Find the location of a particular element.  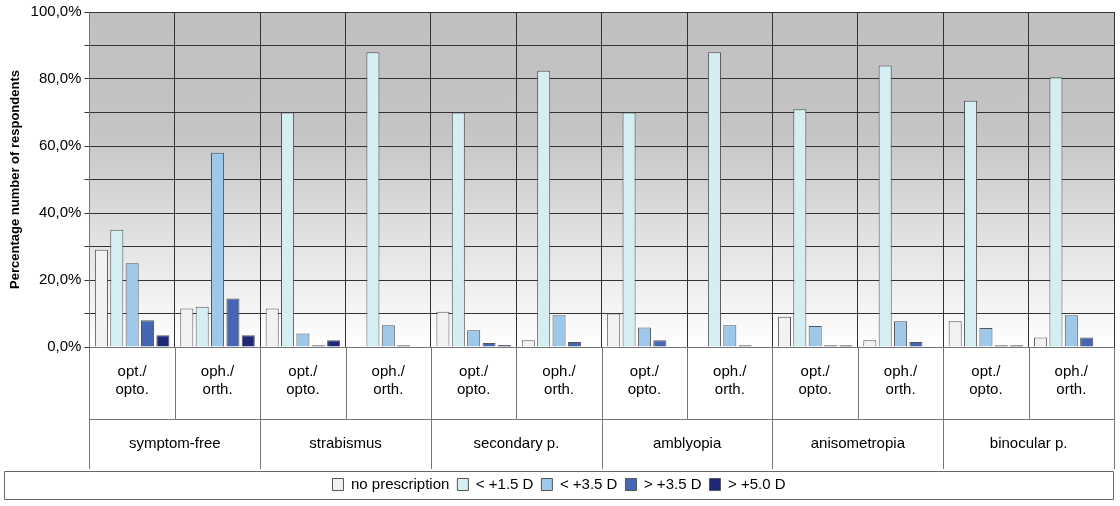

y-tick-label: 60,0% is located at coordinates (60, 145).